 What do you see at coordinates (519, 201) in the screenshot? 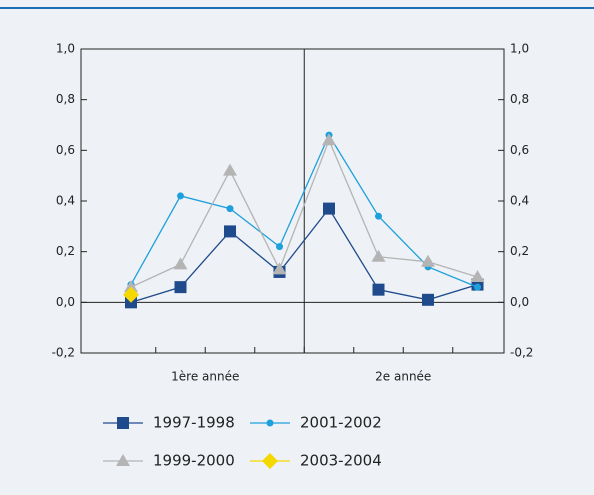
I see `y2-tick-label: 0,4` at bounding box center [519, 201].